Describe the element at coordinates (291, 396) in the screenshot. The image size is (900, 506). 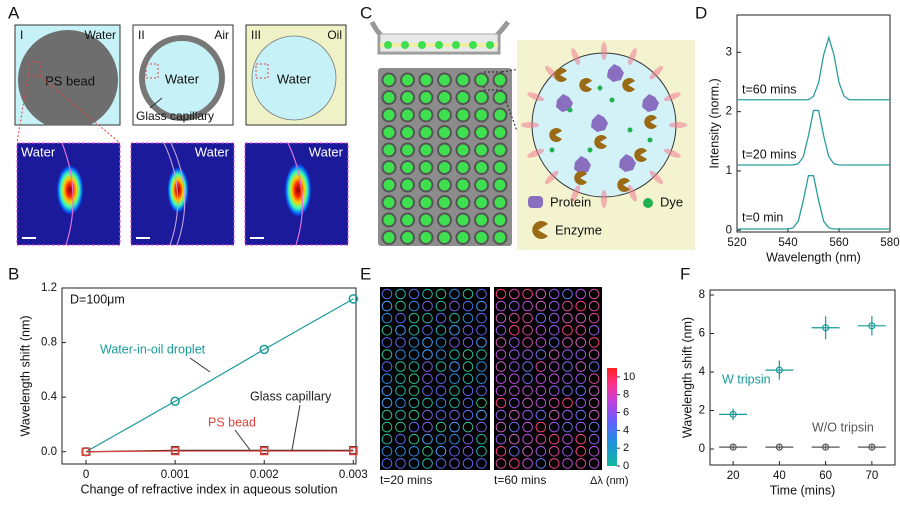
I see `series-label: Glass capillary` at that location.